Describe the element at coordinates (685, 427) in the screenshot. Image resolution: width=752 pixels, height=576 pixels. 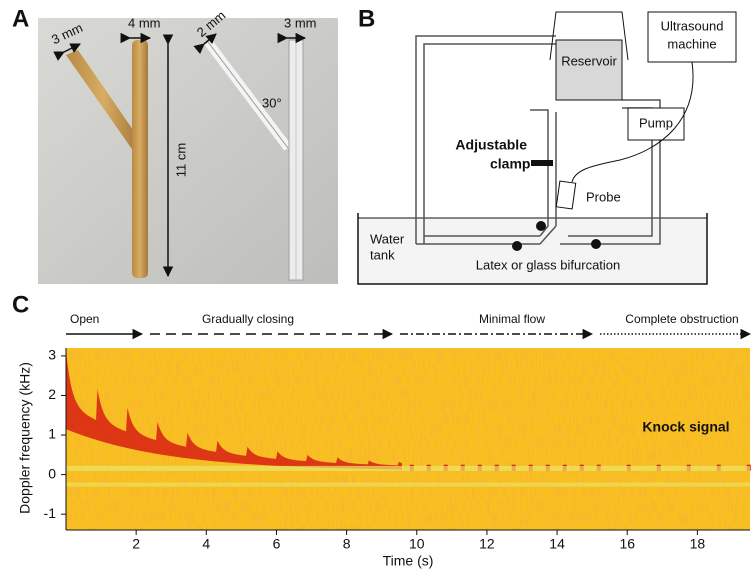
I see `annotation: Knock signal` at that location.